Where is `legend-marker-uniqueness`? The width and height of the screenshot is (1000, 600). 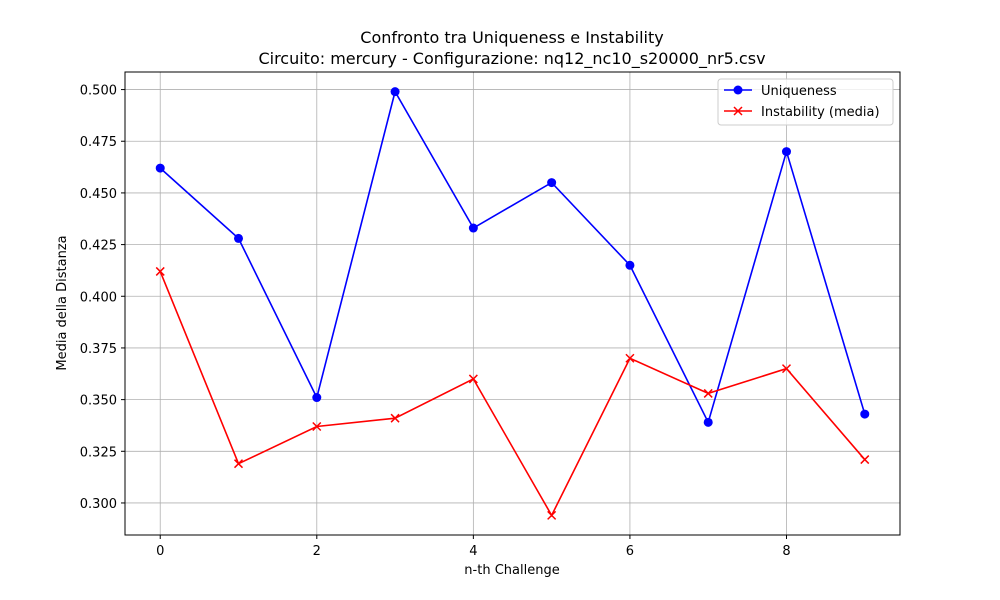 legend-marker-uniqueness is located at coordinates (738, 90).